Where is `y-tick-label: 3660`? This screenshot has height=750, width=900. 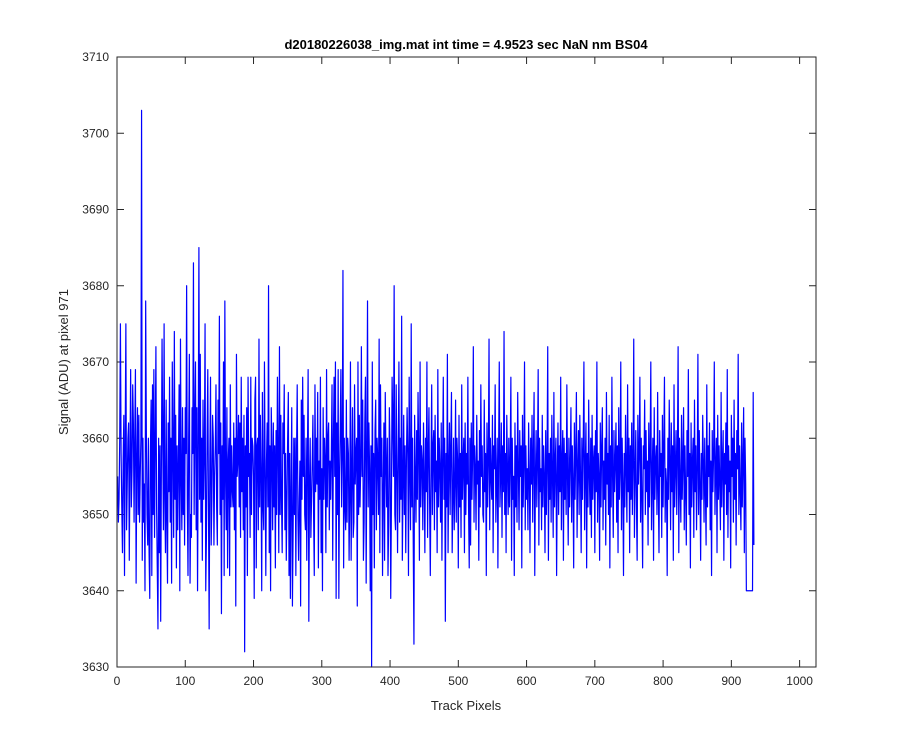
y-tick-label: 3660 is located at coordinates (95, 438).